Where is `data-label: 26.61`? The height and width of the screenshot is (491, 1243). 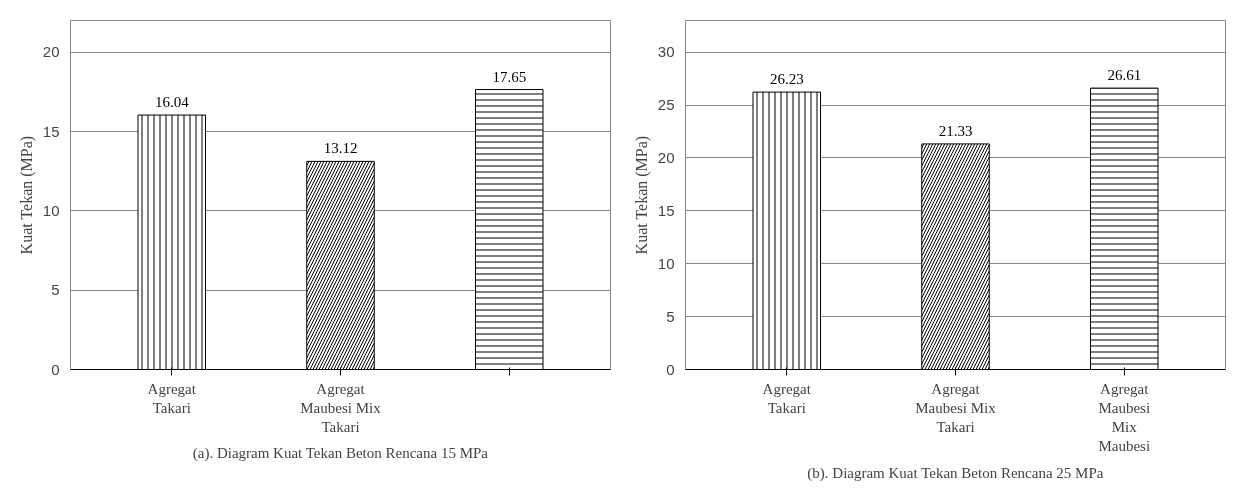 data-label: 26.61 is located at coordinates (1124, 75).